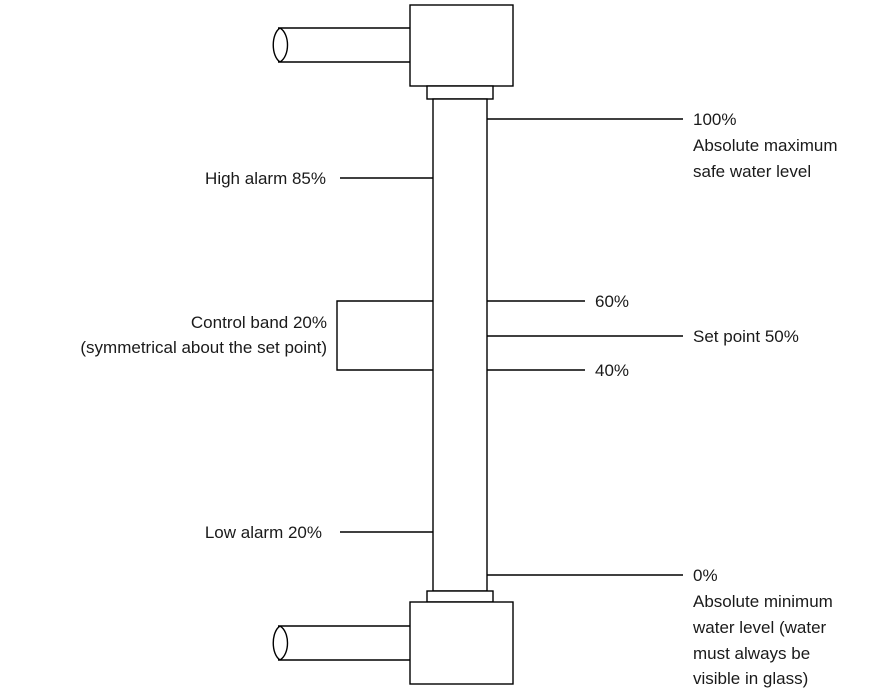 The width and height of the screenshot is (892, 689). Describe the element at coordinates (765, 145) in the screenshot. I see `max-level-desc-line1: Absolute maximum` at that location.